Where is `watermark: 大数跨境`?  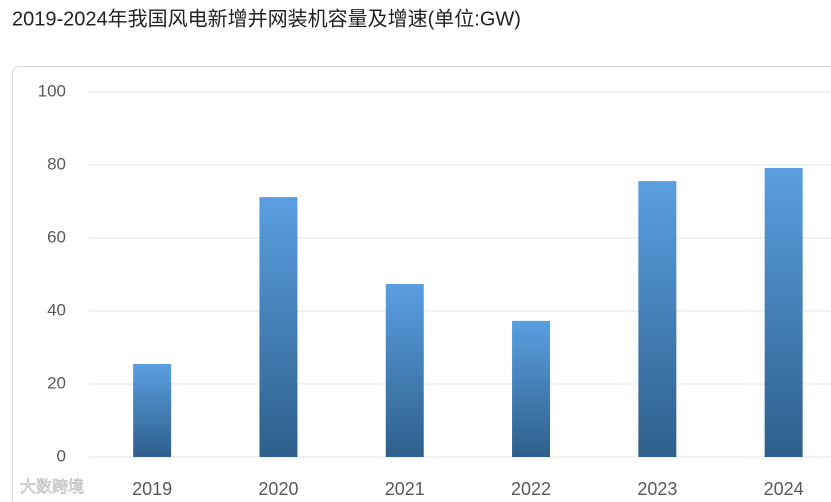
watermark: 大数跨境 is located at coordinates (52, 486).